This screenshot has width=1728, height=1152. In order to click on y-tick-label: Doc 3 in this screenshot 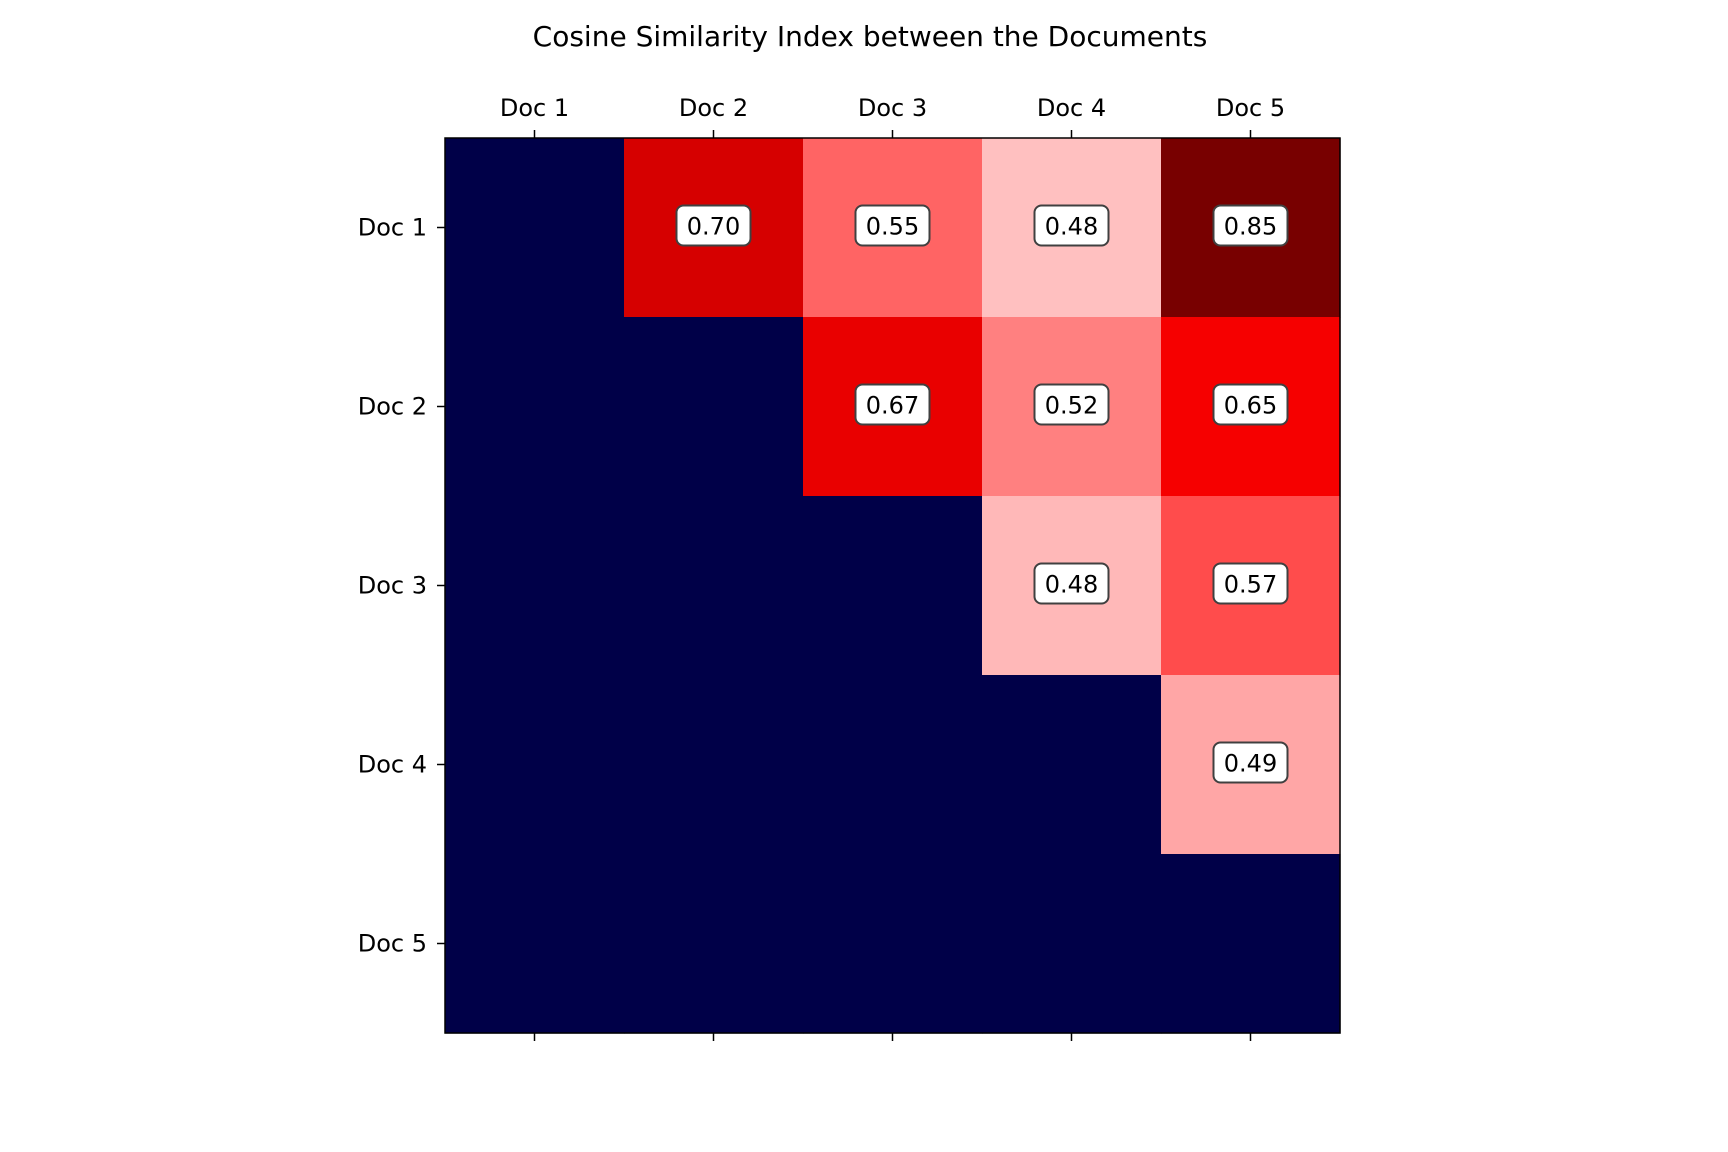, I will do `click(392, 586)`.